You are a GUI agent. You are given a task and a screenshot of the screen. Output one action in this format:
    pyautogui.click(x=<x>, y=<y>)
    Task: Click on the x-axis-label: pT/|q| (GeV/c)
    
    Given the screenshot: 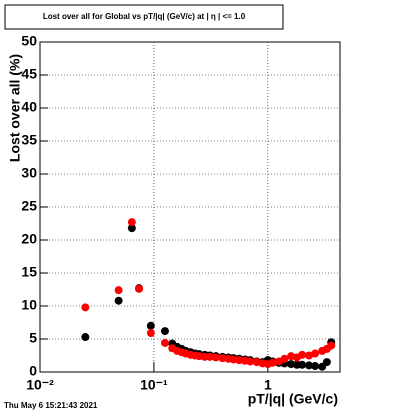 What is the action you would take?
    pyautogui.click(x=293, y=399)
    